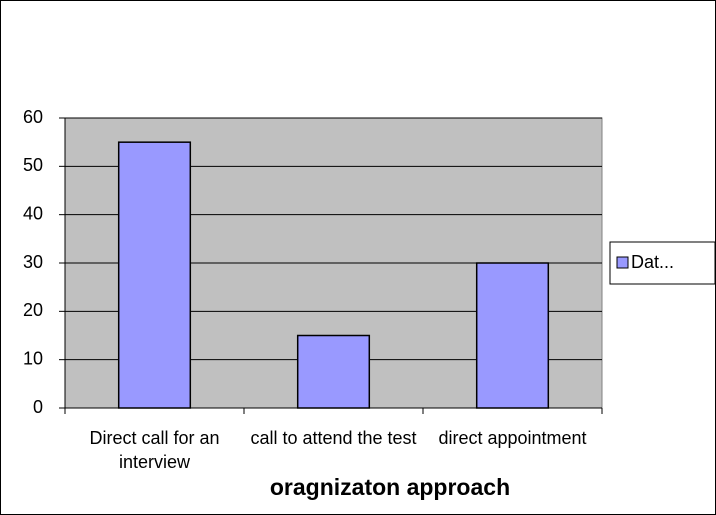 The height and width of the screenshot is (515, 716). Describe the element at coordinates (512, 438) in the screenshot. I see `x-tick-label: direct appointment` at that location.